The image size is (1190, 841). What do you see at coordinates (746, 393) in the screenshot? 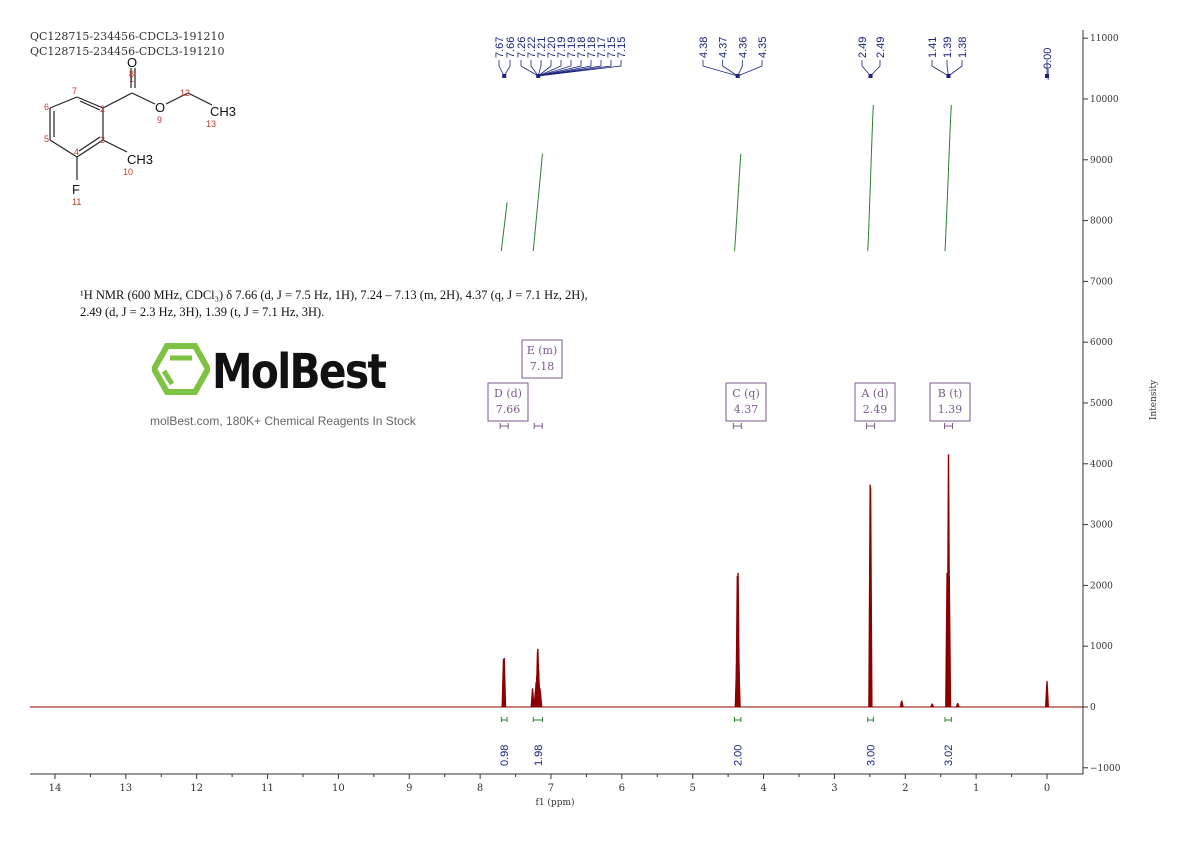
I see `multiplet-name: C (q)` at bounding box center [746, 393].